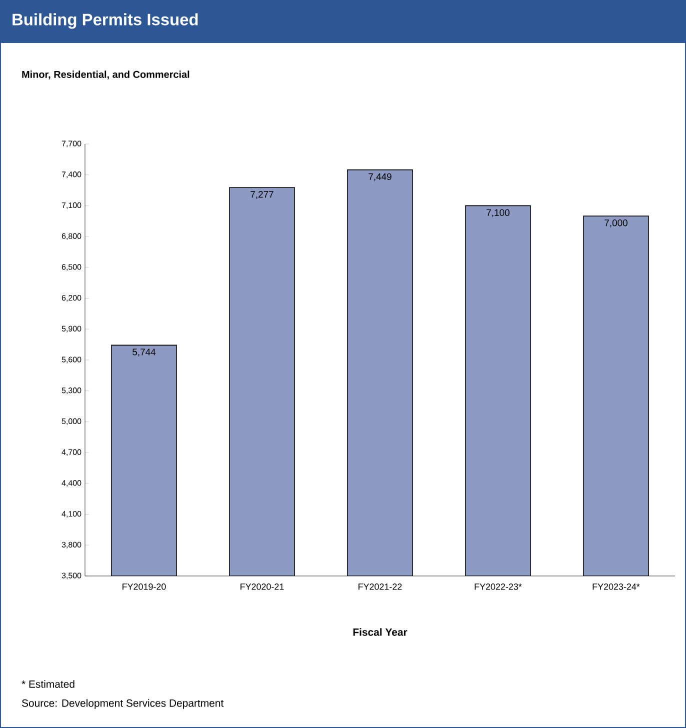  I want to click on data-label: 5,744, so click(144, 352).